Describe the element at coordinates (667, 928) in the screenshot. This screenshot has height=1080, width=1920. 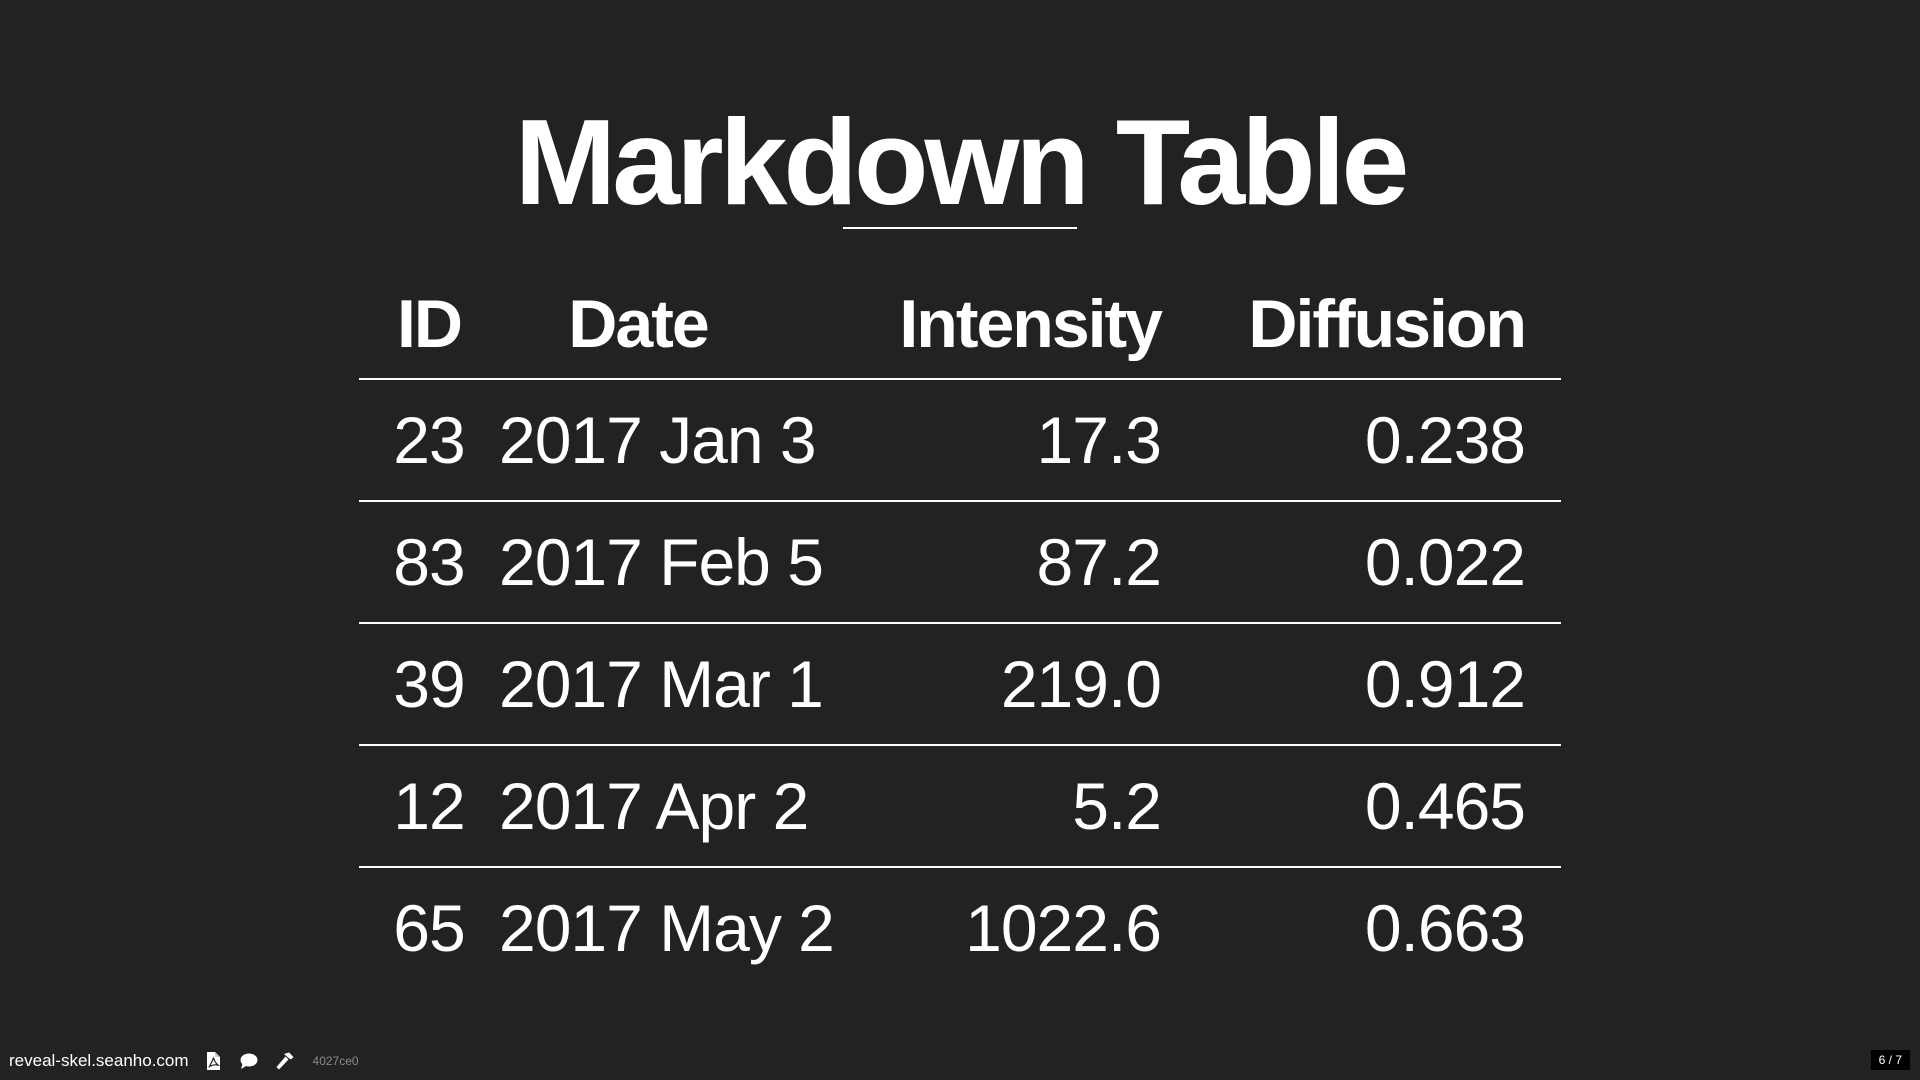
I see `cell-date: 2017 May 2` at that location.